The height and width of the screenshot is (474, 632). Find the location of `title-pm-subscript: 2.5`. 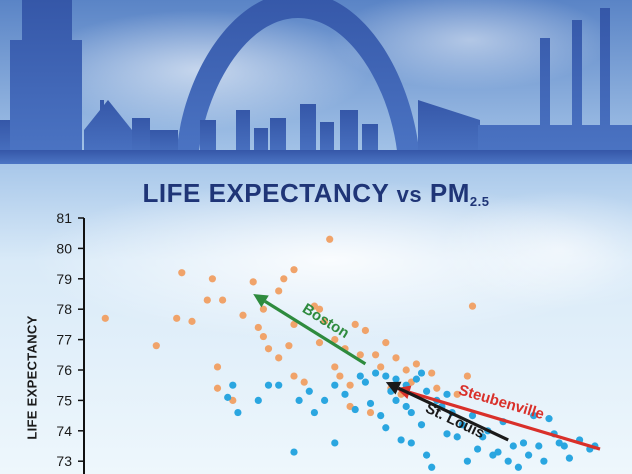

title-pm-subscript: 2.5 is located at coordinates (479, 201).